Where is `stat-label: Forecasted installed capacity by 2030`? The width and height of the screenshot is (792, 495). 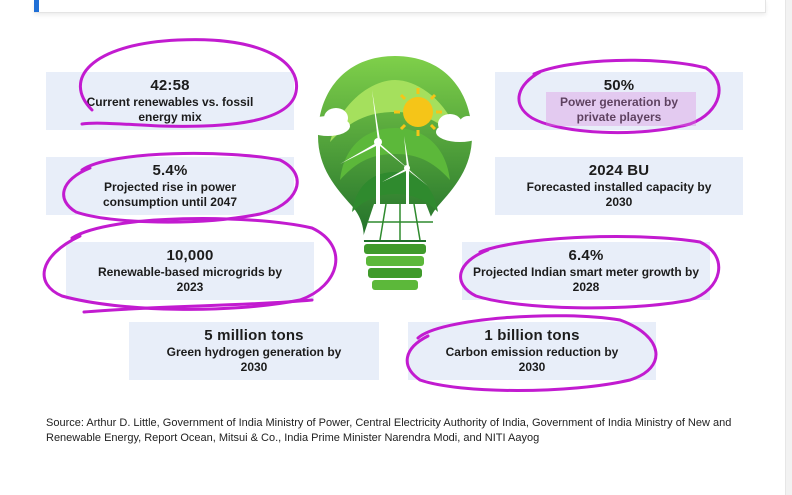 stat-label: Forecasted installed capacity by 2030 is located at coordinates (619, 194).